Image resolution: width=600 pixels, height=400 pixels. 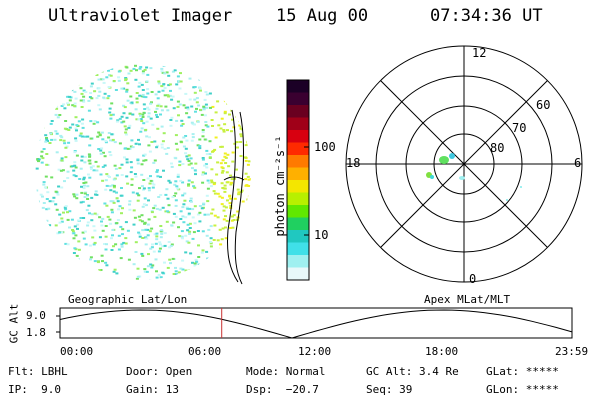 What do you see at coordinates (36, 315) in the screenshot?
I see `timeline-y-tick-9: 9.0` at bounding box center [36, 315].